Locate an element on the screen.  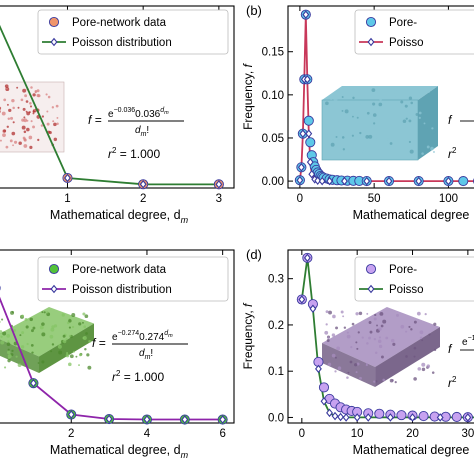
x-tick-label: 100 is located at coordinates (448, 199).